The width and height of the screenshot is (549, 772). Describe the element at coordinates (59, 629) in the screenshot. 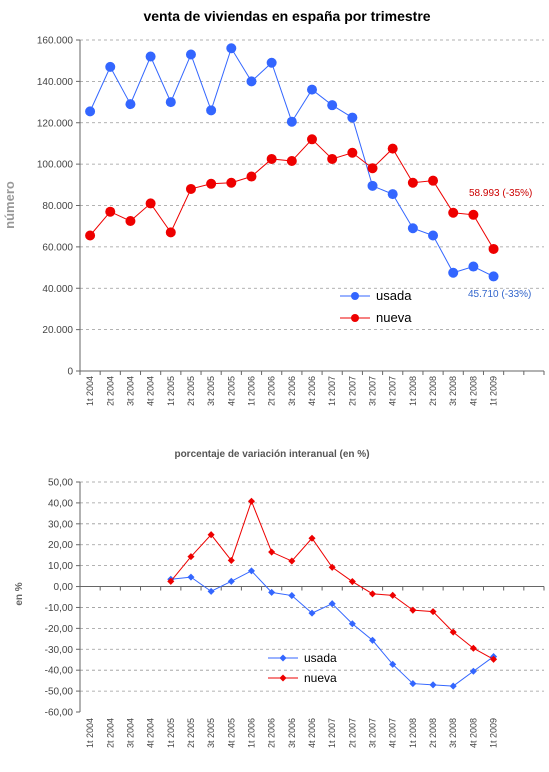

I see `y-tick-label: -20,00` at that location.